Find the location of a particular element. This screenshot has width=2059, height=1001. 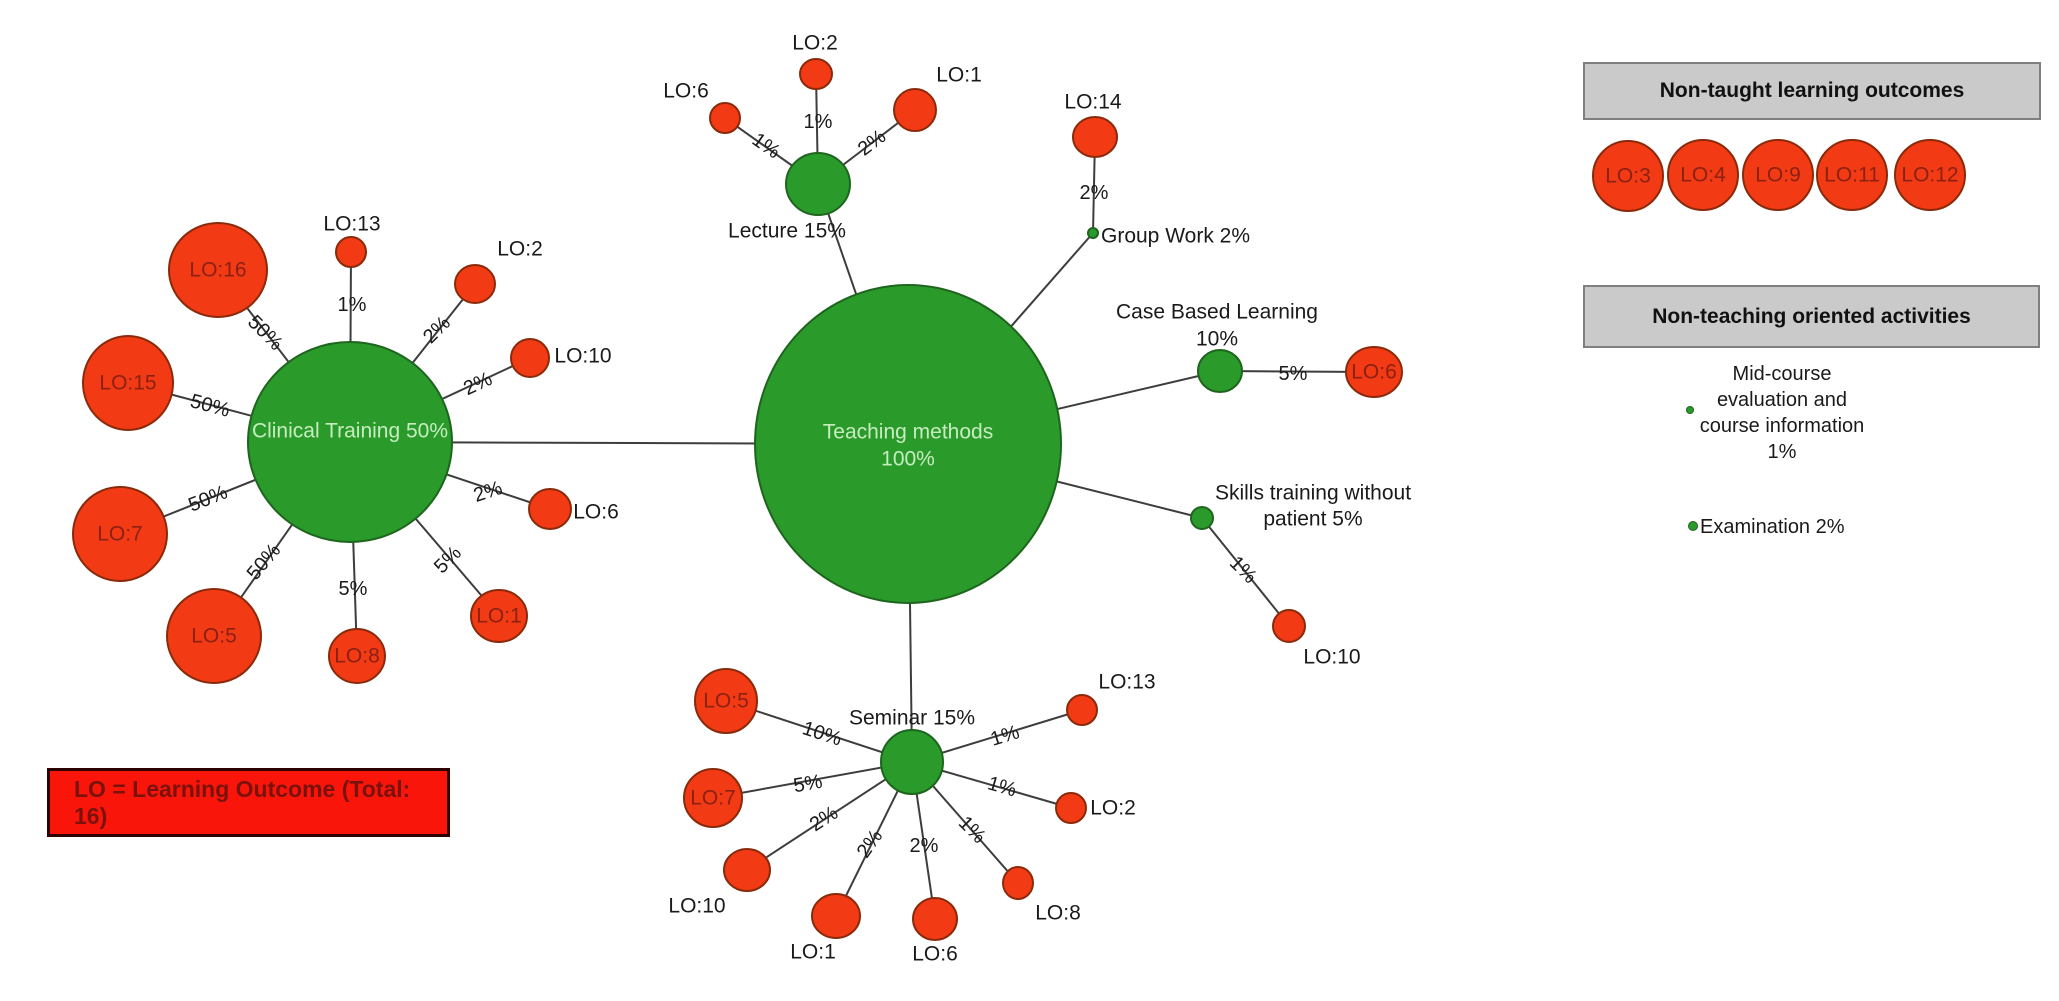

node-label-lo11-legend: LO:11 is located at coordinates (1852, 175).